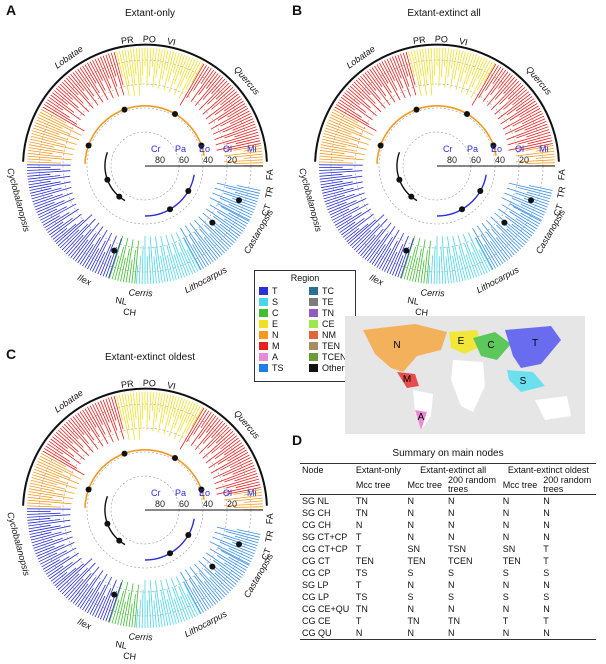  What do you see at coordinates (364, 561) in the screenshot?
I see `row-value: TEN` at bounding box center [364, 561].